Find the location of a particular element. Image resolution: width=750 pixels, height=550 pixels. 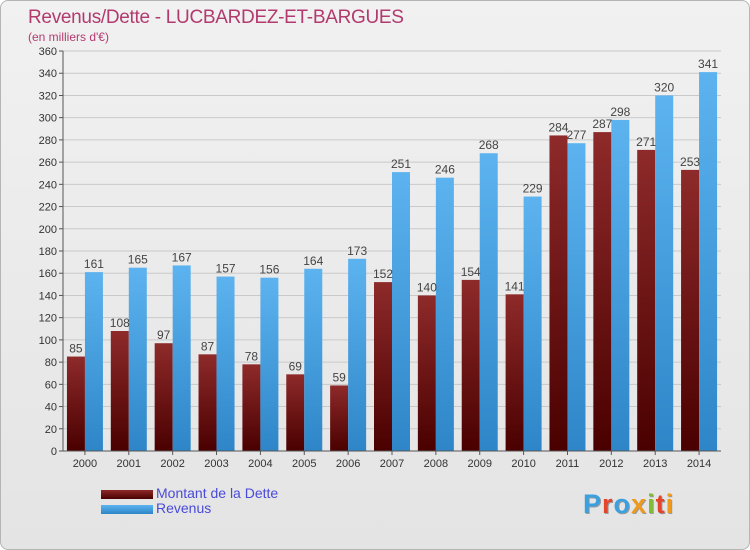

data-label-revenus: 277 is located at coordinates (576, 135).